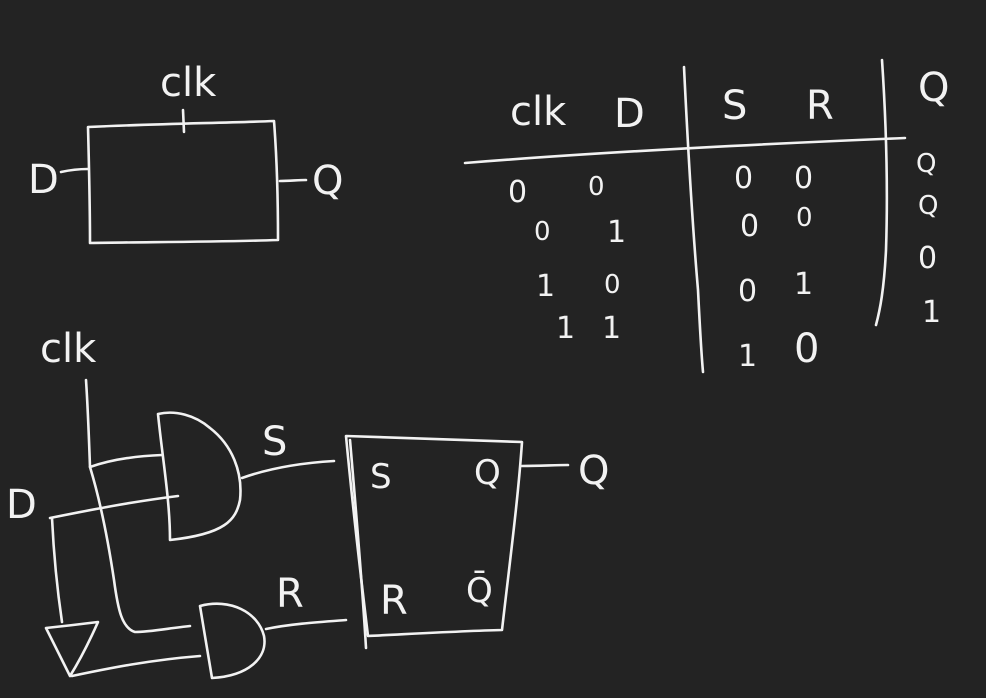 The width and height of the screenshot is (986, 698). I want to click on q-out-wire, so click(545, 465).